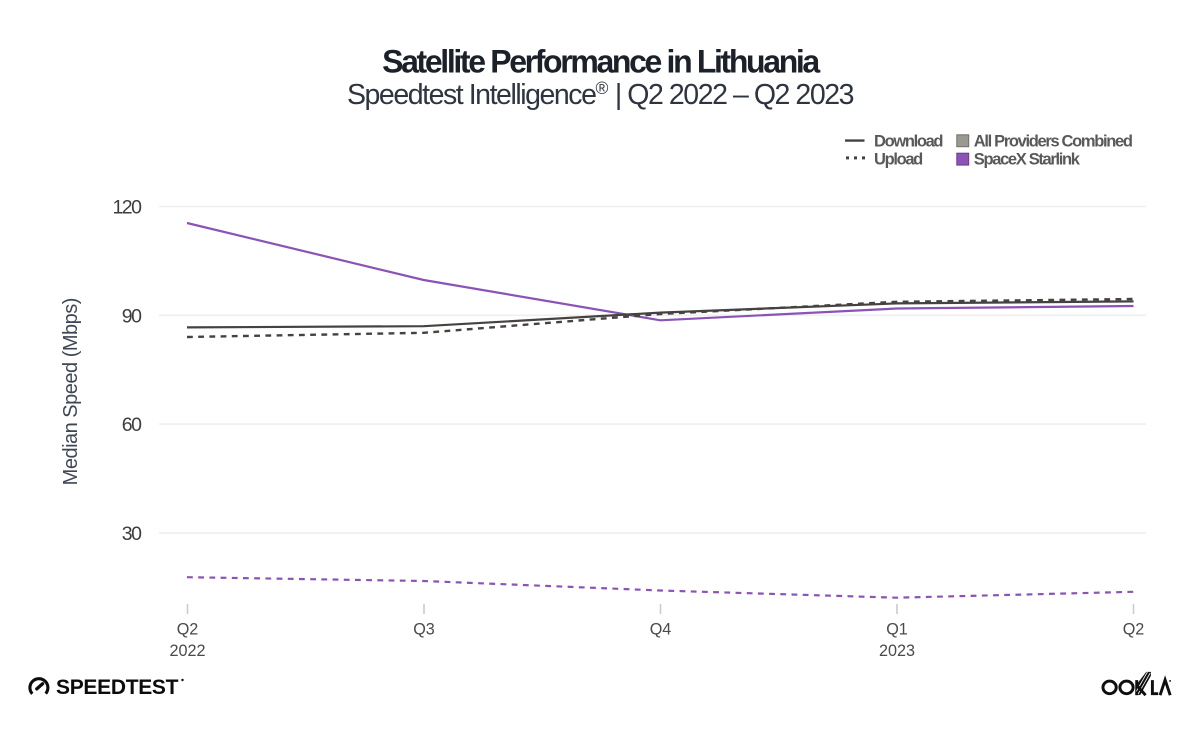 This screenshot has height=731, width=1201. What do you see at coordinates (132, 425) in the screenshot?
I see `svg-text: 60` at bounding box center [132, 425].